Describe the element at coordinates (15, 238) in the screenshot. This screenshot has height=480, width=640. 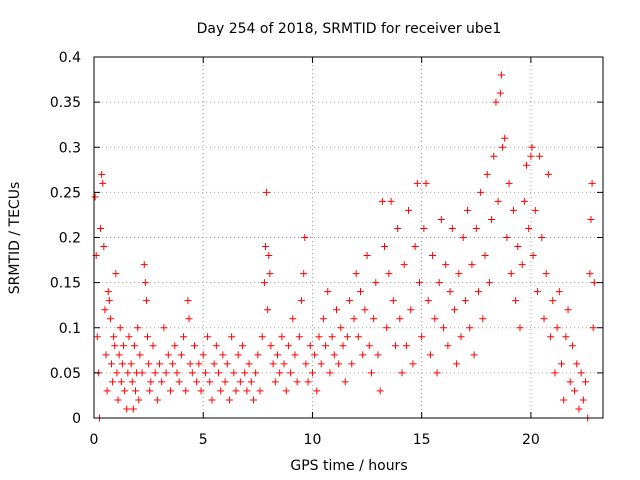
I see `y-axis-label: SRMTID / TECUs` at that location.